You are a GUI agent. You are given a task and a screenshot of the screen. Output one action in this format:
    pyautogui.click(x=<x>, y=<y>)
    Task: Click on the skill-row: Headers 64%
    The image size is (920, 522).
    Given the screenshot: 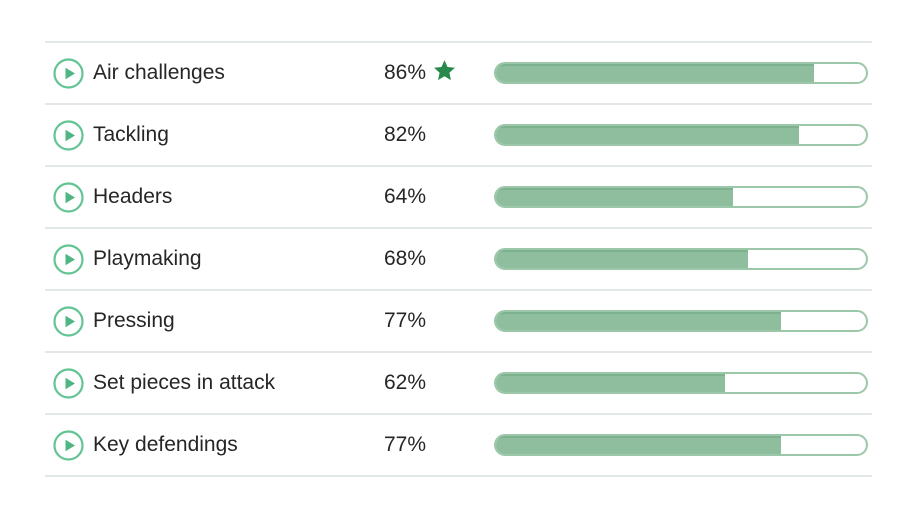 What is the action you would take?
    pyautogui.click(x=458, y=196)
    